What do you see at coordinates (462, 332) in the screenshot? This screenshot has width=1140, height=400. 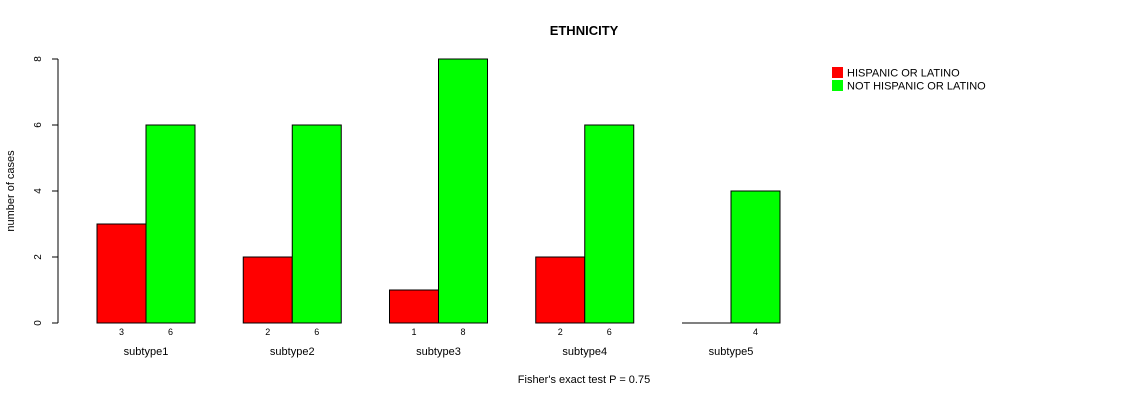 I see `bar-count-label: 8` at bounding box center [462, 332].